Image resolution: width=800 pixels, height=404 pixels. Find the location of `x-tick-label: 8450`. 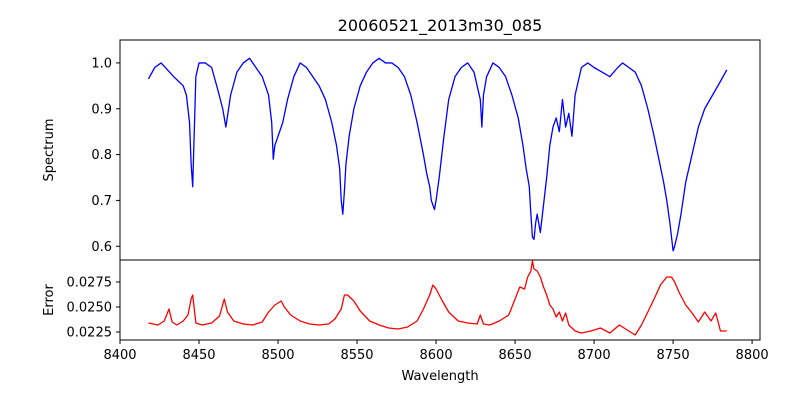

x-tick-label: 8450 is located at coordinates (198, 355).